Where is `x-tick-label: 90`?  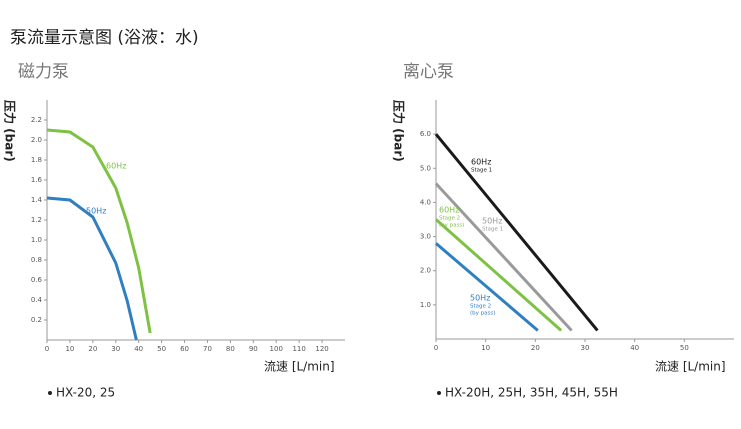 x-tick-label: 90 is located at coordinates (253, 349).